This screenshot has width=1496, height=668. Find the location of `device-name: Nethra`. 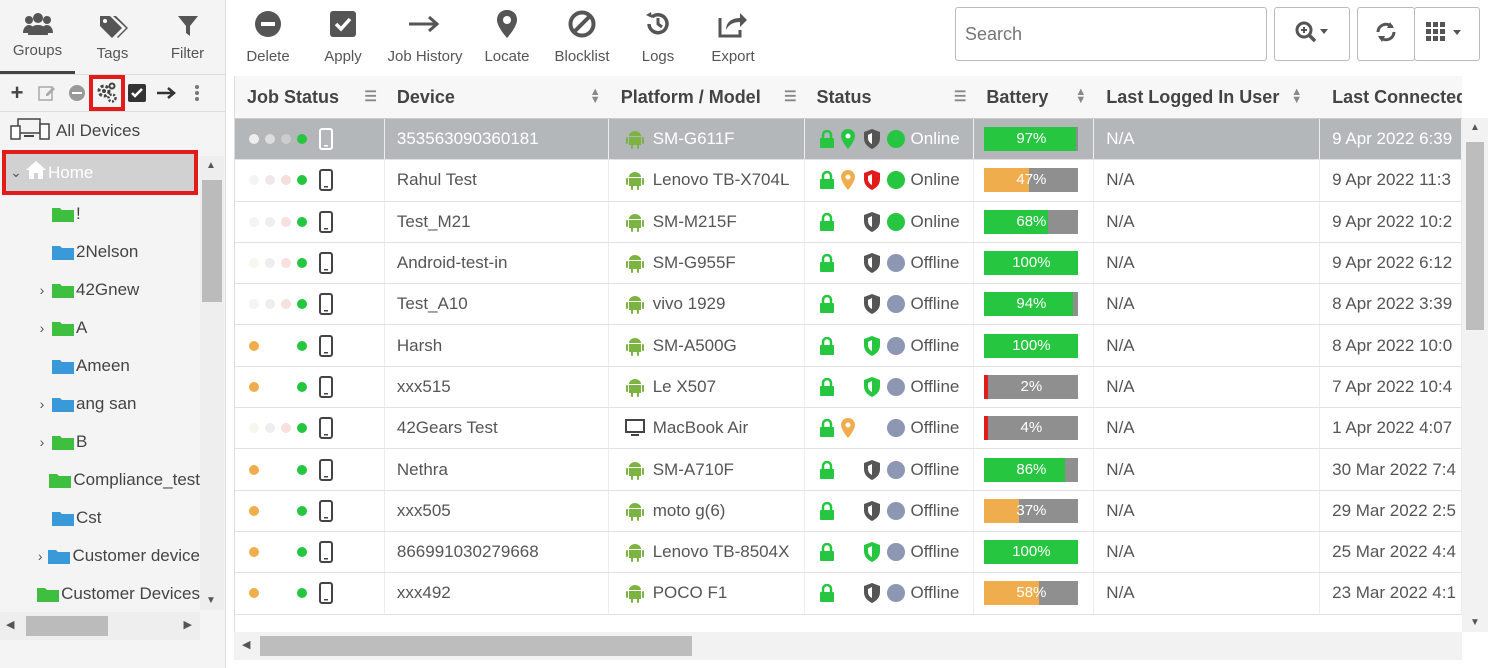

device-name: Nethra is located at coordinates (422, 469).